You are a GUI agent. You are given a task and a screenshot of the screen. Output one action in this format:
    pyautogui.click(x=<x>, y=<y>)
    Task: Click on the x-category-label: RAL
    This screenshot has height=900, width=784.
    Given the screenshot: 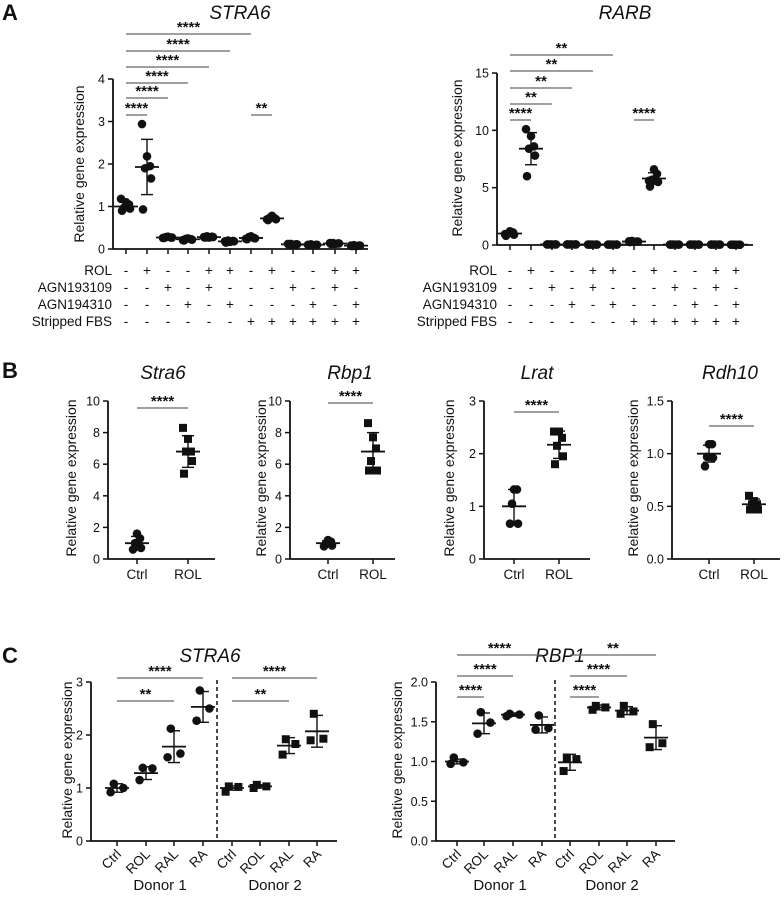 What is the action you would take?
    pyautogui.click(x=282, y=861)
    